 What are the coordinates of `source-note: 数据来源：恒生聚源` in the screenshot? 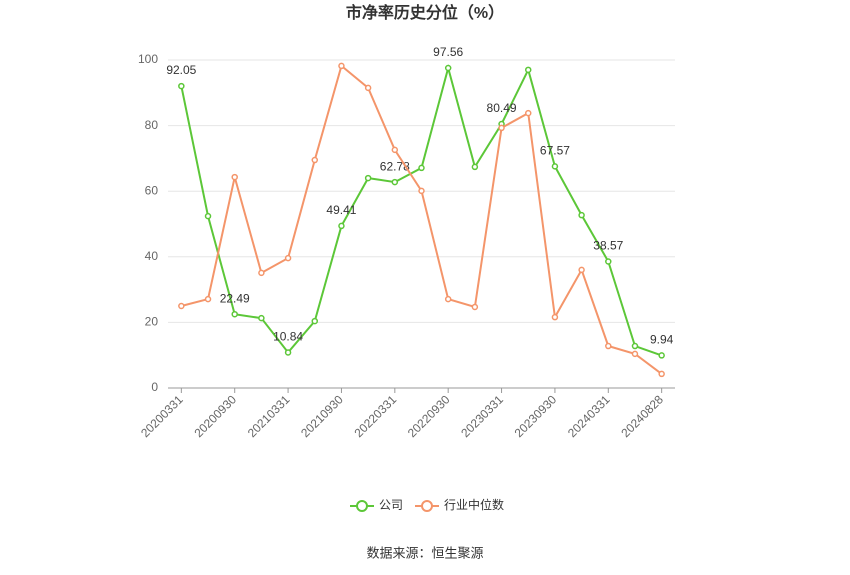 It's located at (424, 552).